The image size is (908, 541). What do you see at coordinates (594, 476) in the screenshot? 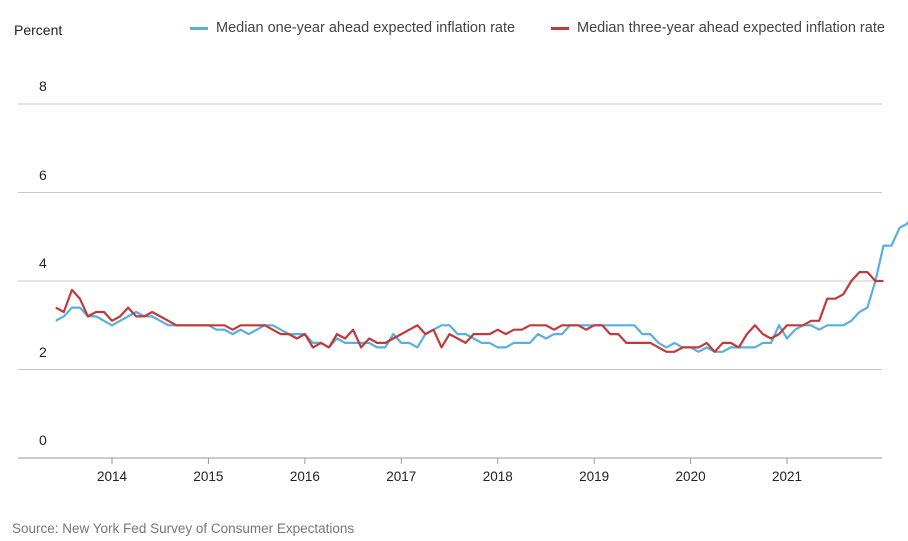
I see `x-tick-label-2019: 2019` at bounding box center [594, 476].